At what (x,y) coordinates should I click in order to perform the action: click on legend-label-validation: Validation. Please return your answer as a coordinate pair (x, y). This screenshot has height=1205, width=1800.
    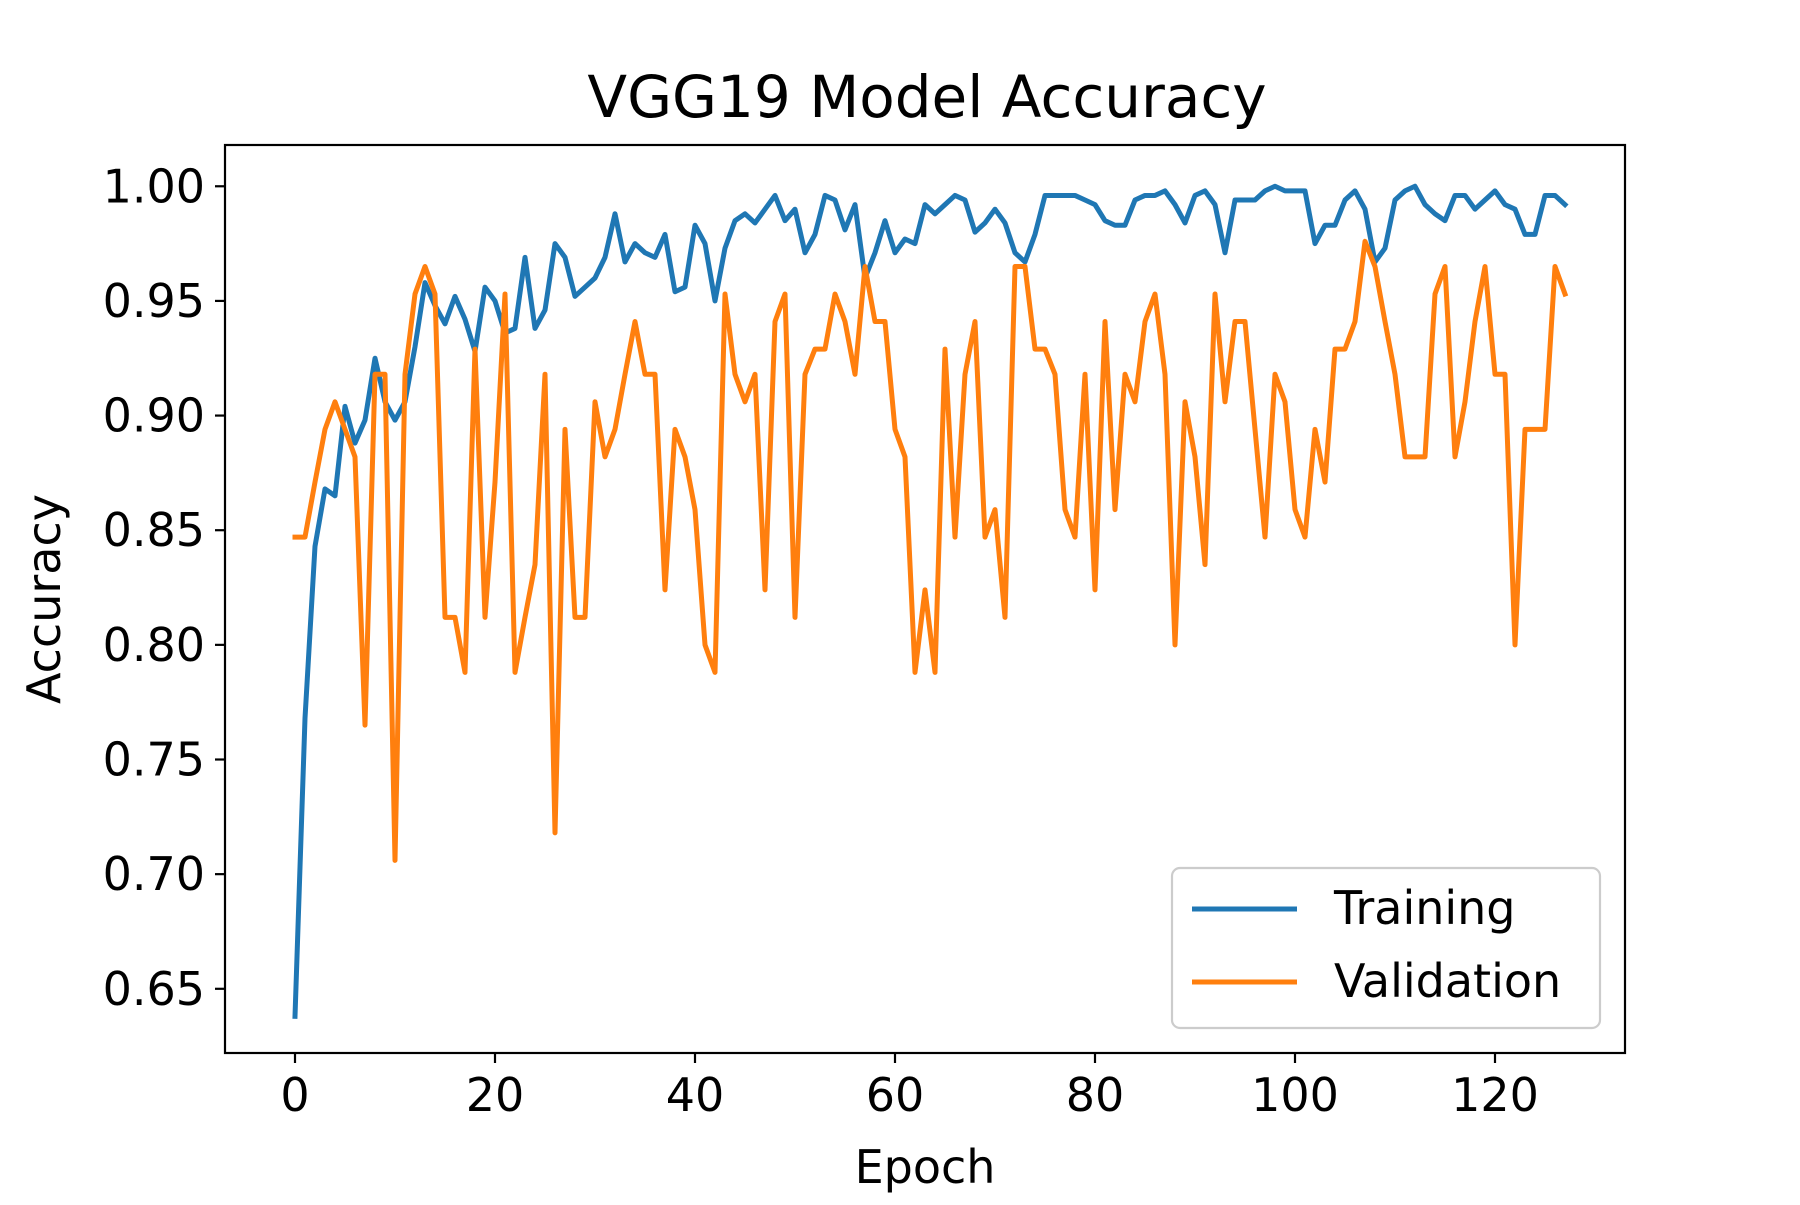
    Looking at the image, I should click on (1447, 981).